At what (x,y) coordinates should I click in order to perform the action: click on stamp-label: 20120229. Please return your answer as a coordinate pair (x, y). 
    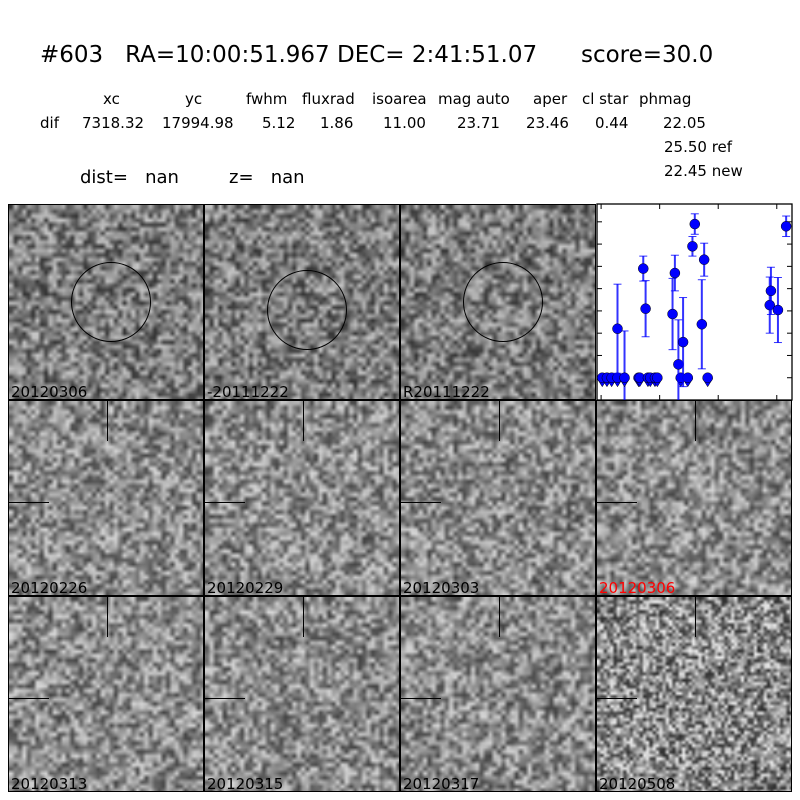
    Looking at the image, I should click on (245, 587).